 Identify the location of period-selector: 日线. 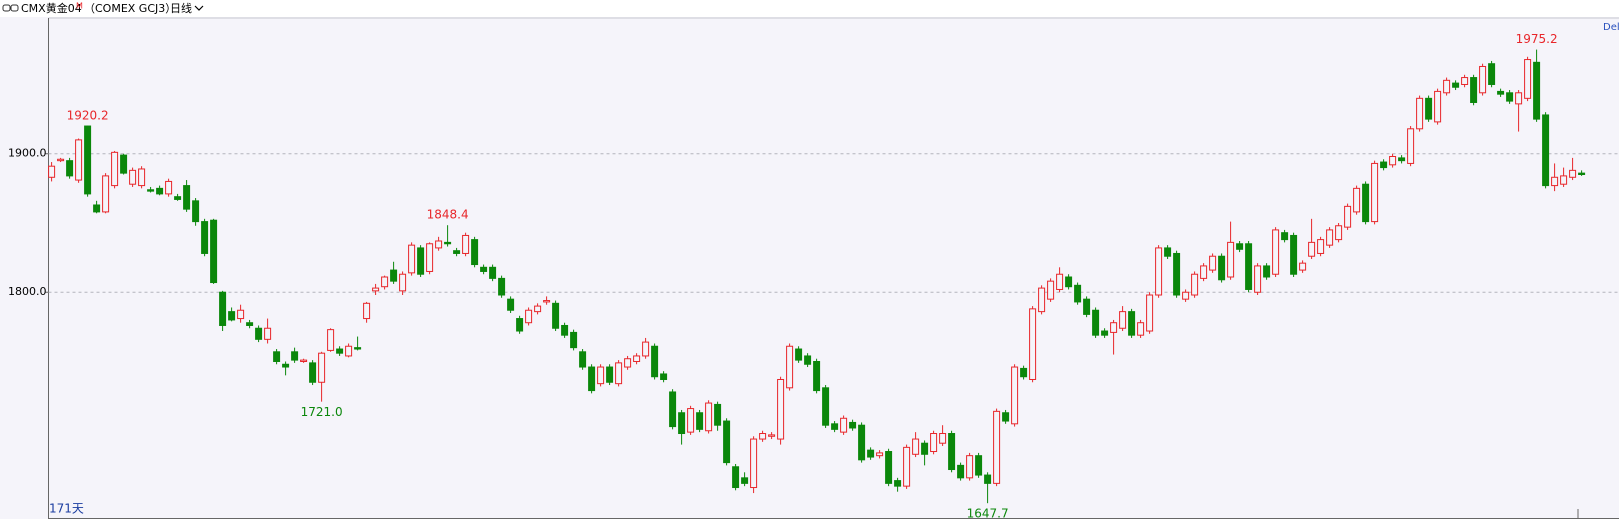
(181, 8).